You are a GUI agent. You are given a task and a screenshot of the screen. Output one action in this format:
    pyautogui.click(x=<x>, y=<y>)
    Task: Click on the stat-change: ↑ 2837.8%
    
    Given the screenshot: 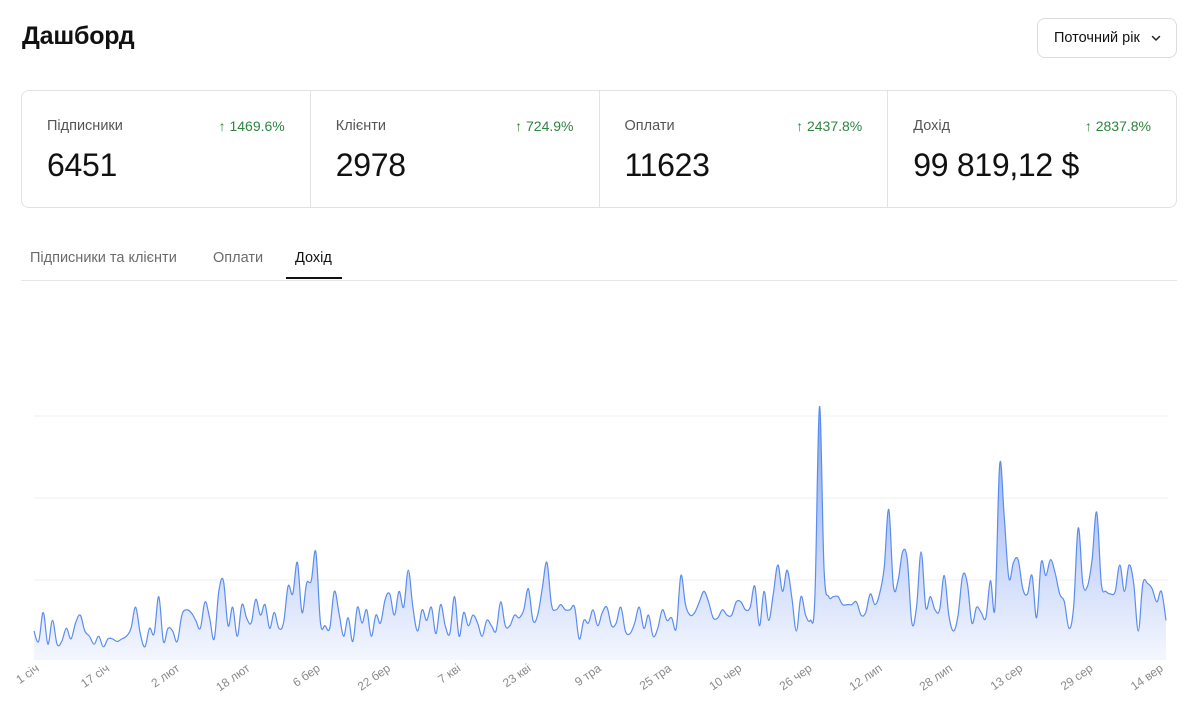 What is the action you would take?
    pyautogui.click(x=1117, y=126)
    